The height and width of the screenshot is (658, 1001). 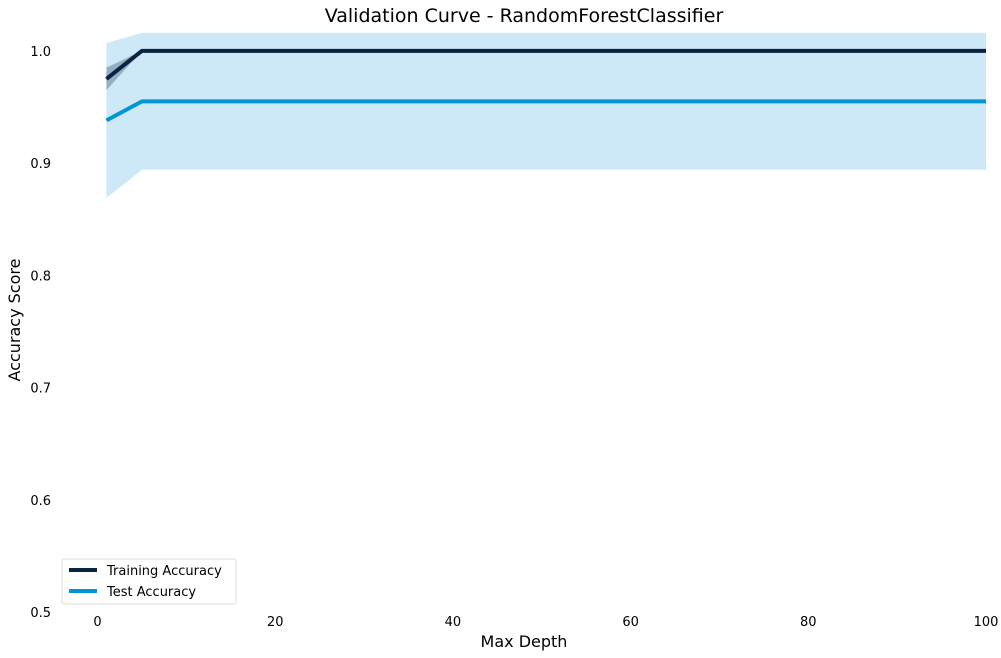 What do you see at coordinates (97, 622) in the screenshot?
I see `x-tick-label: 0` at bounding box center [97, 622].